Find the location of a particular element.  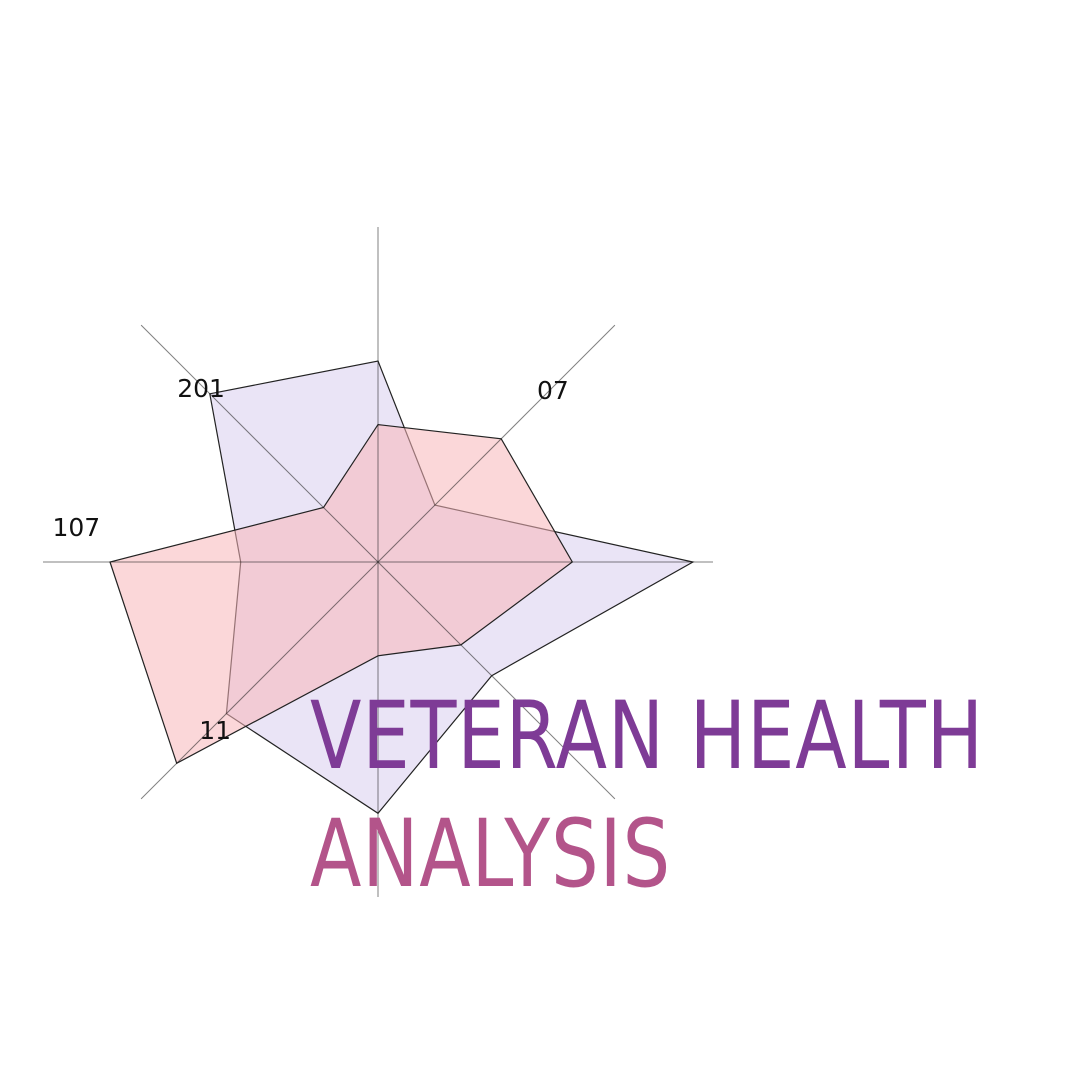

axis-label-8: 201 is located at coordinates (201, 388).